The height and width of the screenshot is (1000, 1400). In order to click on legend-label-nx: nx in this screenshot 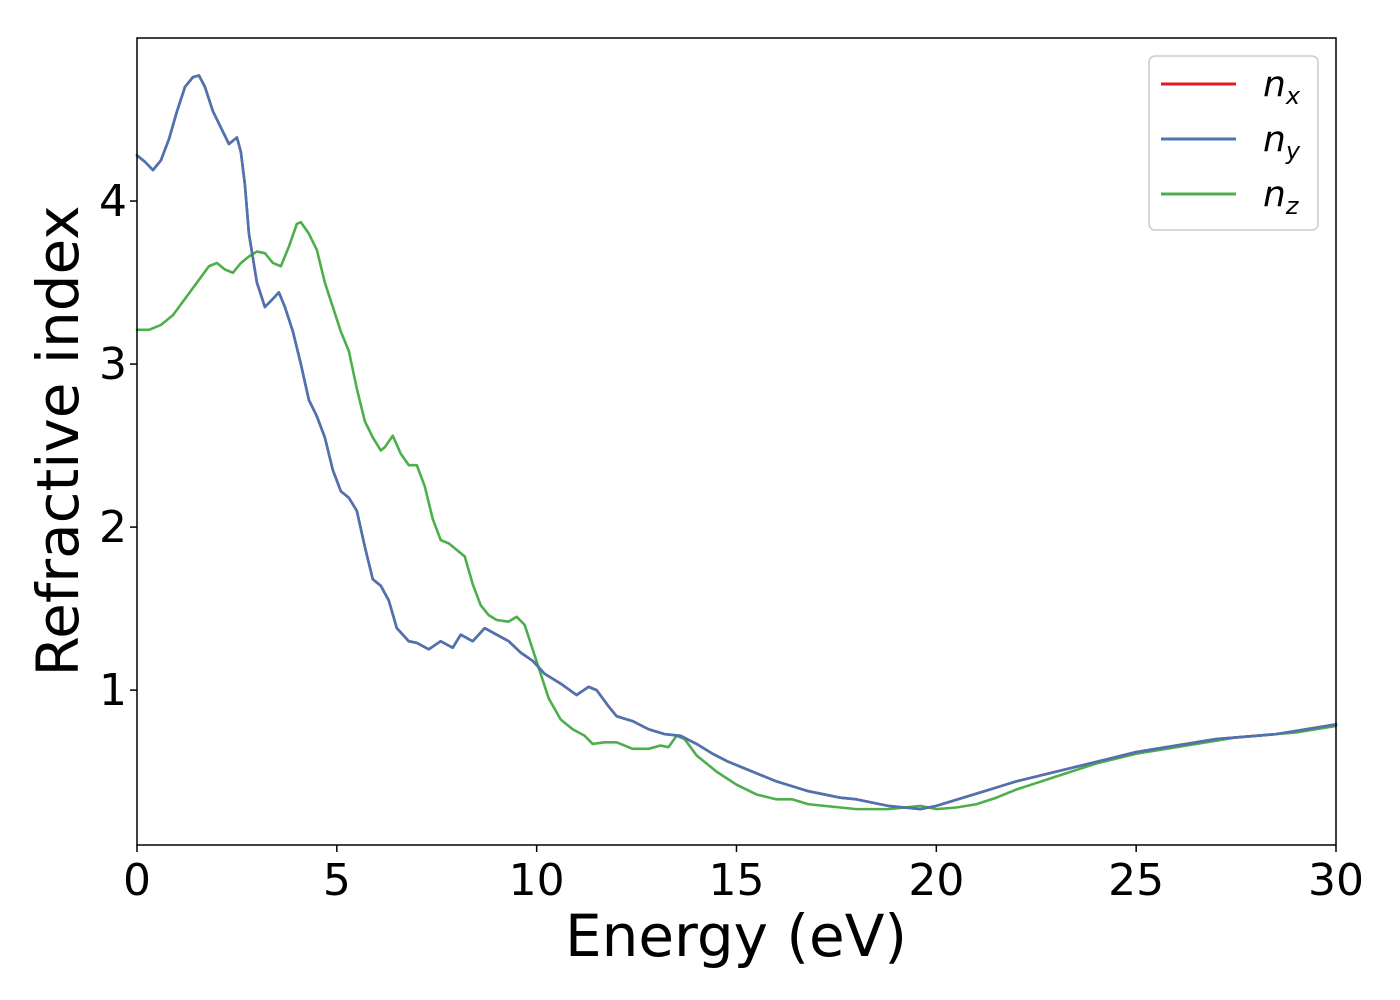, I will do `click(1282, 87)`.